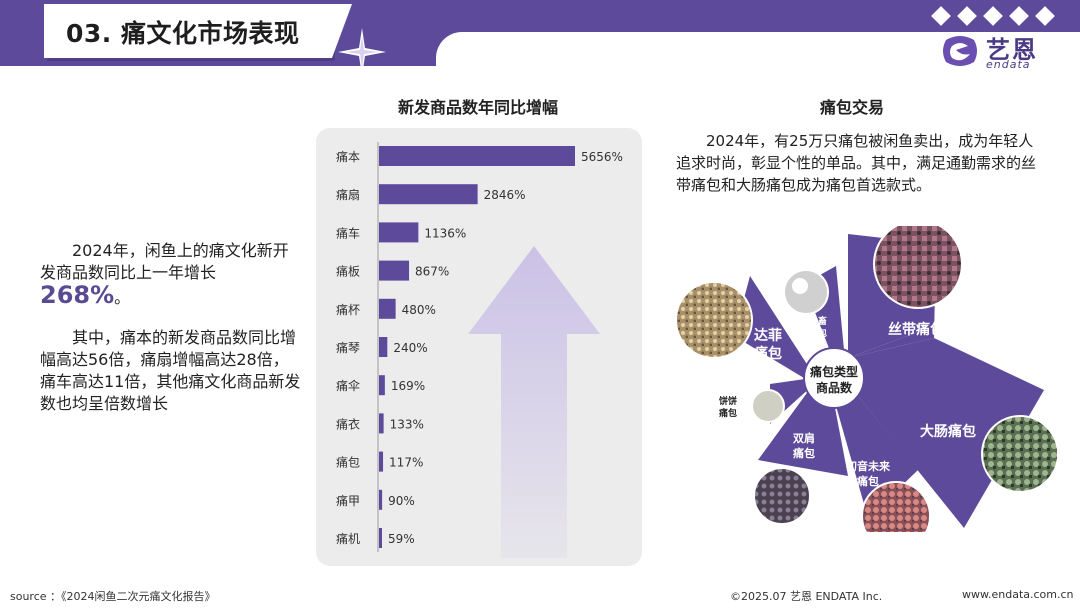  What do you see at coordinates (1020, 454) in the screenshot?
I see `dachang-bag-photo` at bounding box center [1020, 454].